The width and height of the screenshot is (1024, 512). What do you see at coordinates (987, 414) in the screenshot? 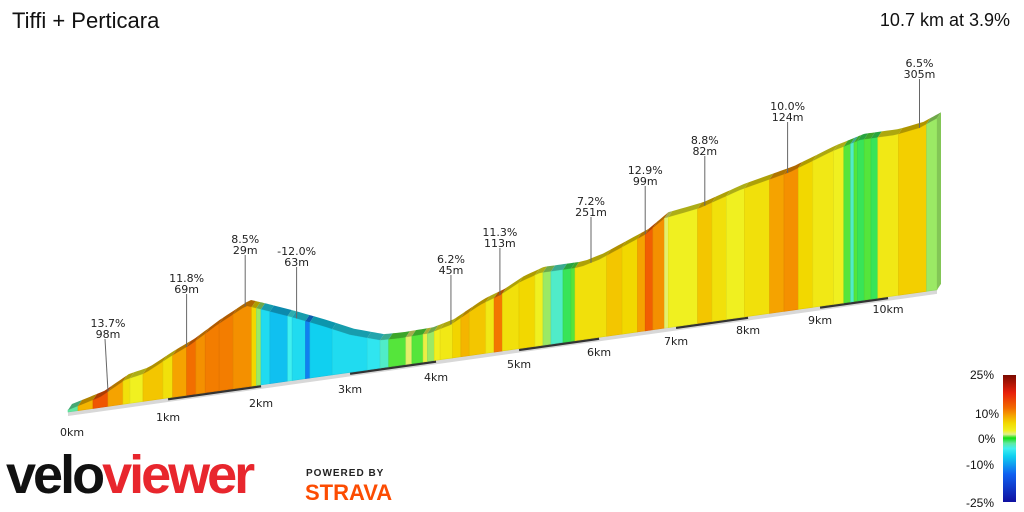
I see `legend-label: 10%` at bounding box center [987, 414].